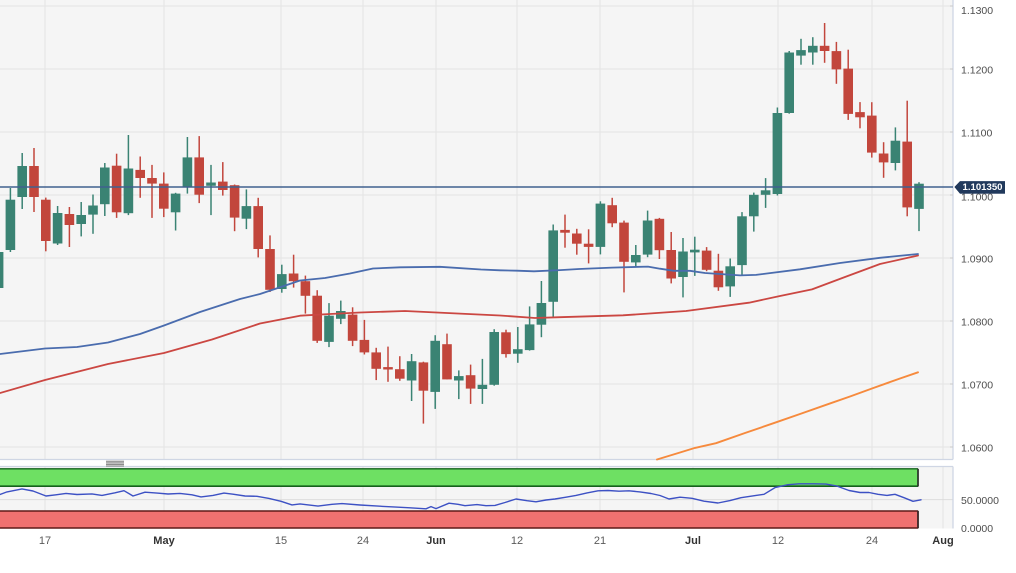 This screenshot has width=1016, height=573. Describe the element at coordinates (693, 541) in the screenshot. I see `svg-text: Jul` at that location.